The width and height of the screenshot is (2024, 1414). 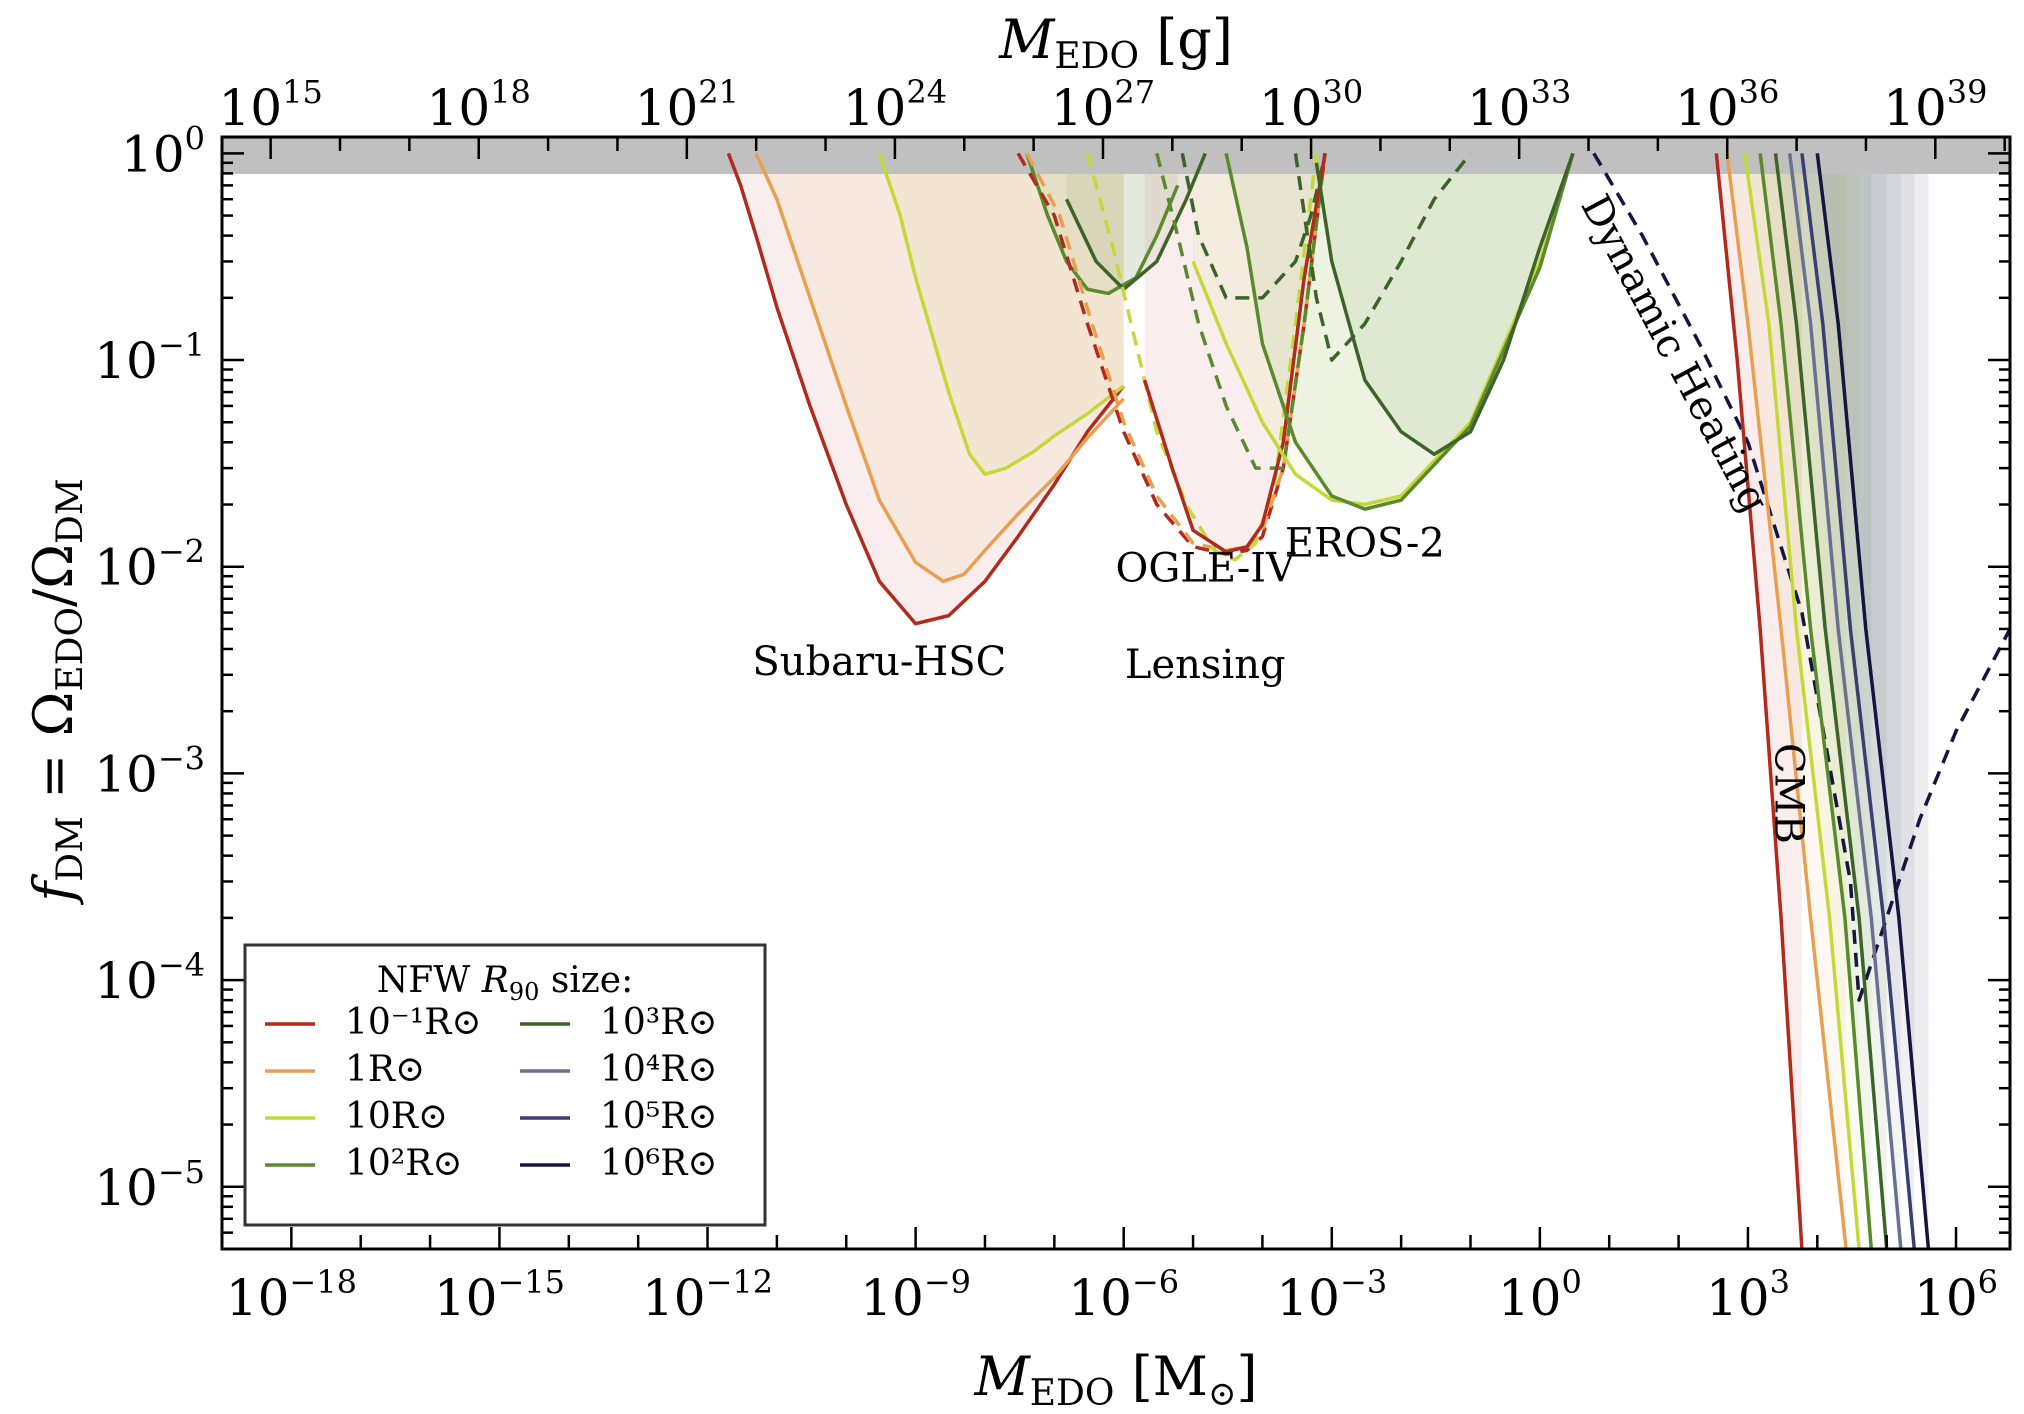 I want to click on annotation-label: CMB, so click(x=1789, y=793).